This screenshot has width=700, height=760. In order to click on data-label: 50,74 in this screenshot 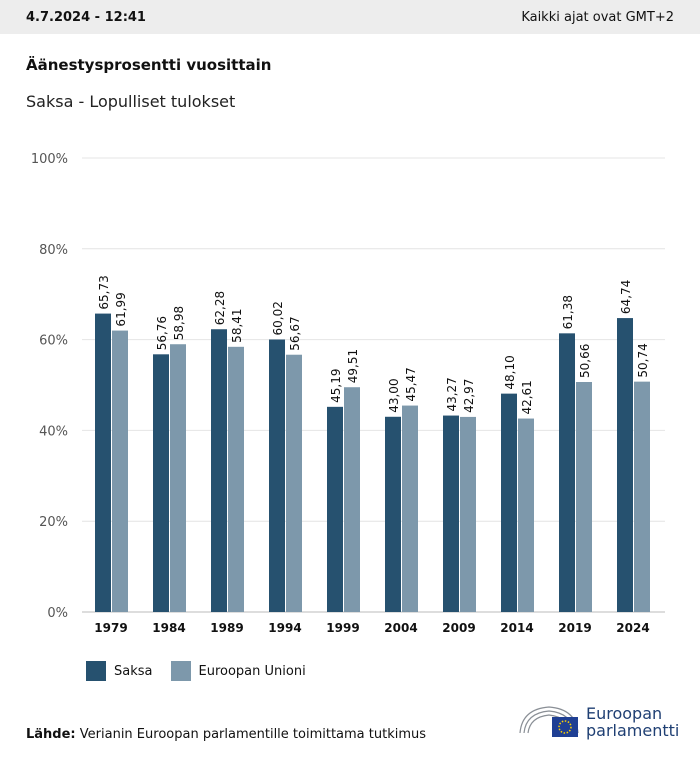, I will do `click(643, 360)`.